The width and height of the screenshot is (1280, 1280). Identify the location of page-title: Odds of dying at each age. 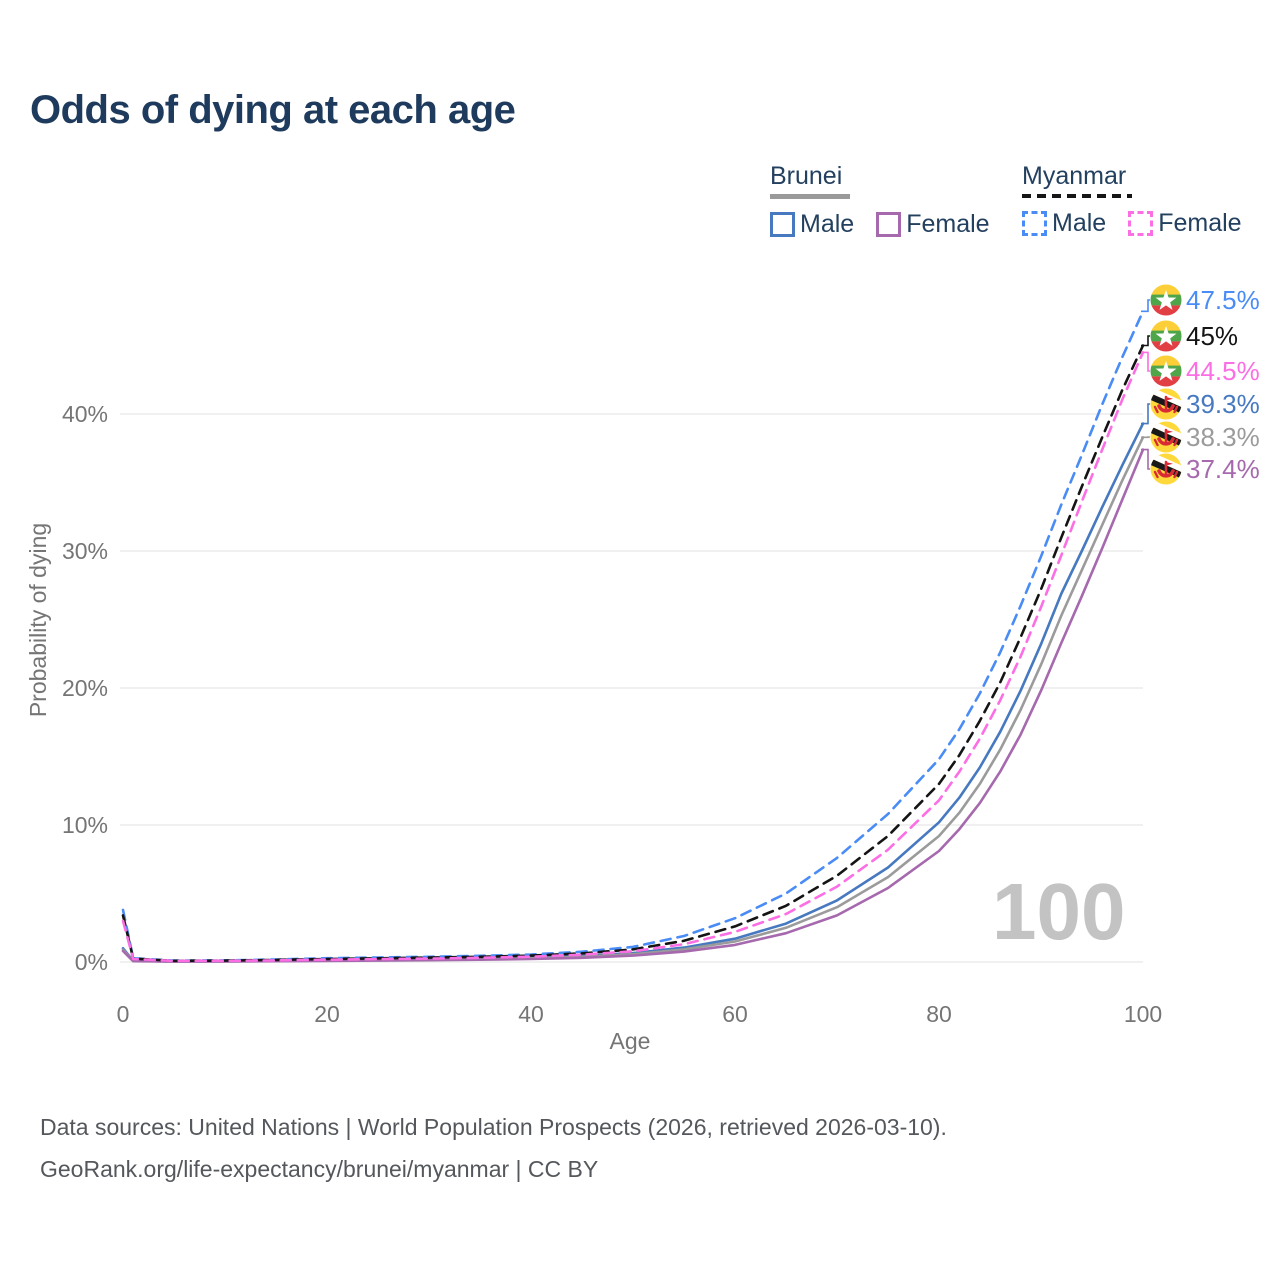
(273, 110).